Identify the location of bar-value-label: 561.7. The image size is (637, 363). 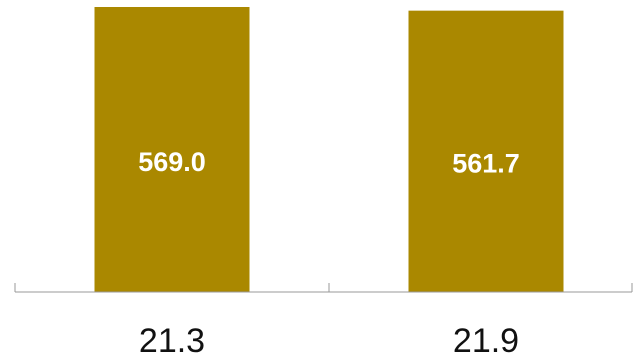
(486, 164).